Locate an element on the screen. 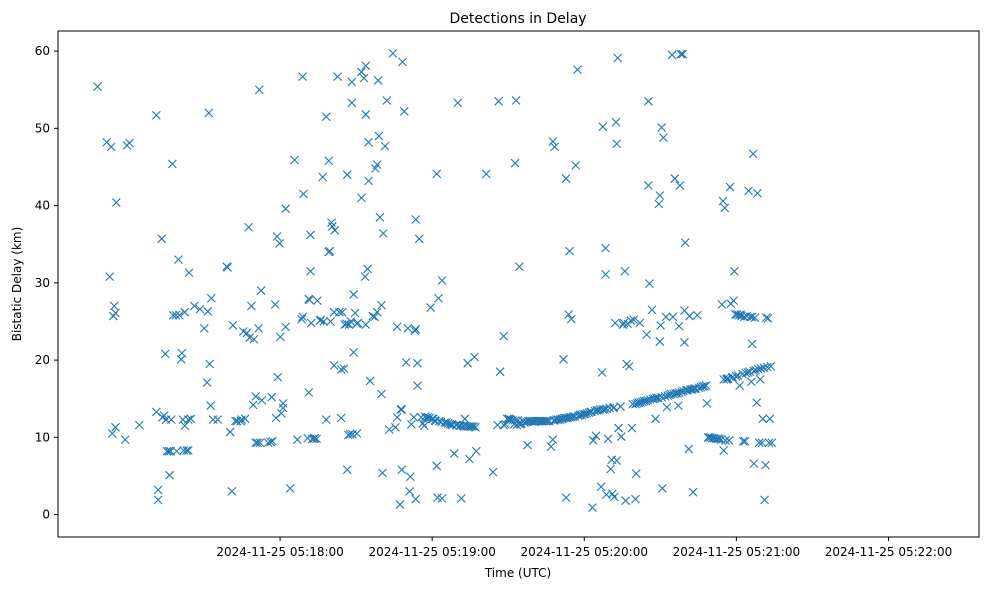 The width and height of the screenshot is (989, 590). y-tick-label: 30 is located at coordinates (42, 283).